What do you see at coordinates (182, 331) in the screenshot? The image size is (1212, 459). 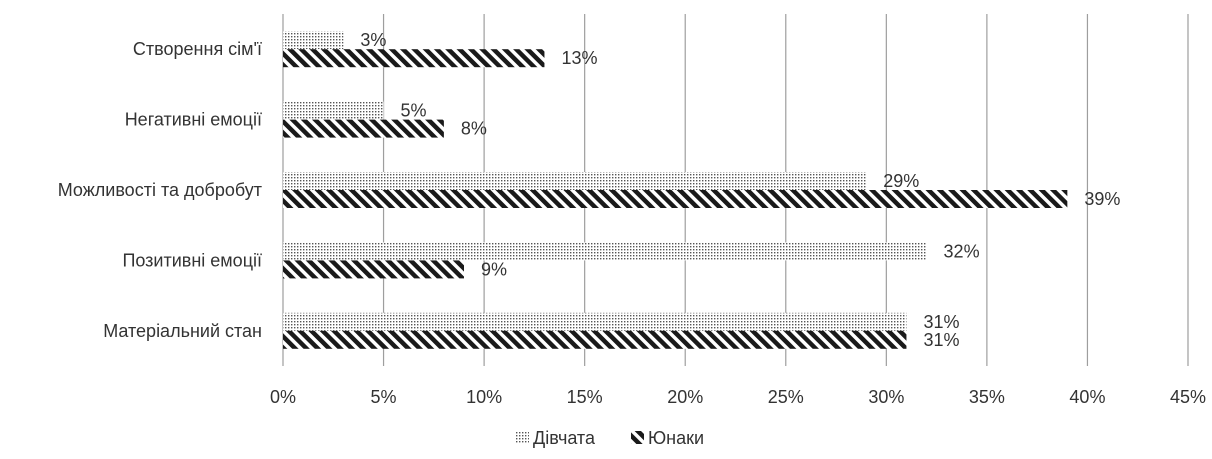 I see `category-label: Матеріальний стан` at bounding box center [182, 331].